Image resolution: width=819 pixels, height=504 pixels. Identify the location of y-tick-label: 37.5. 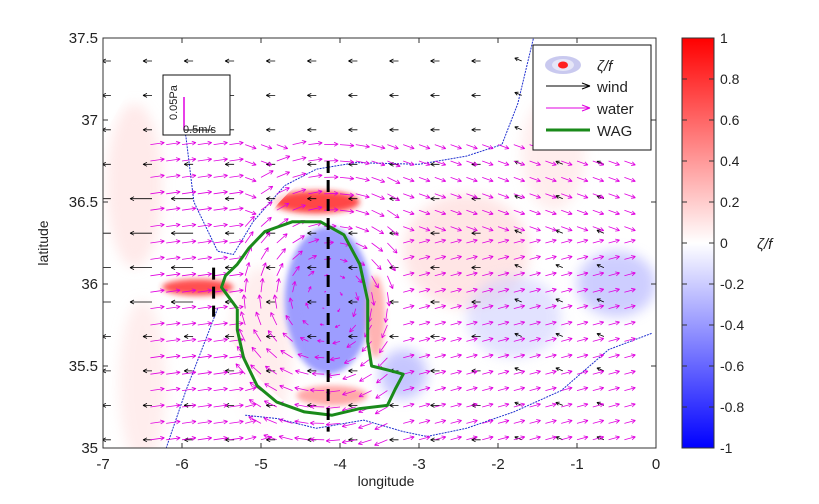
(83, 38).